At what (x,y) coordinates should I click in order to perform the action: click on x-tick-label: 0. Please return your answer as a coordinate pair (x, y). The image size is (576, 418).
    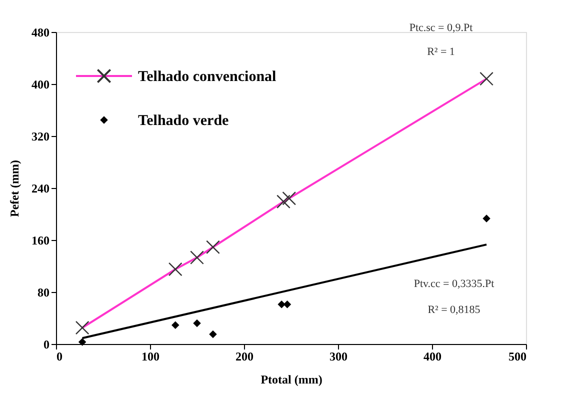
    Looking at the image, I should click on (59, 357).